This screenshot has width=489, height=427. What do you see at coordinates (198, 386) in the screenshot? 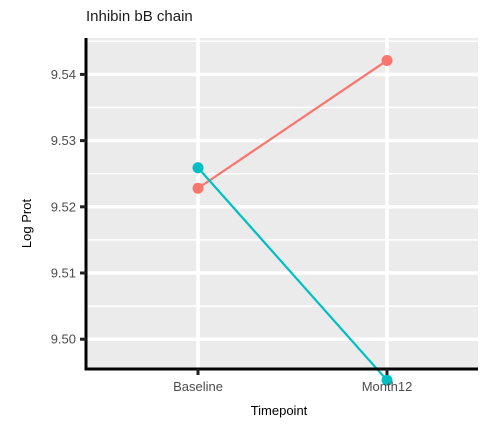
I see `x-tick-label: Baseline` at bounding box center [198, 386].